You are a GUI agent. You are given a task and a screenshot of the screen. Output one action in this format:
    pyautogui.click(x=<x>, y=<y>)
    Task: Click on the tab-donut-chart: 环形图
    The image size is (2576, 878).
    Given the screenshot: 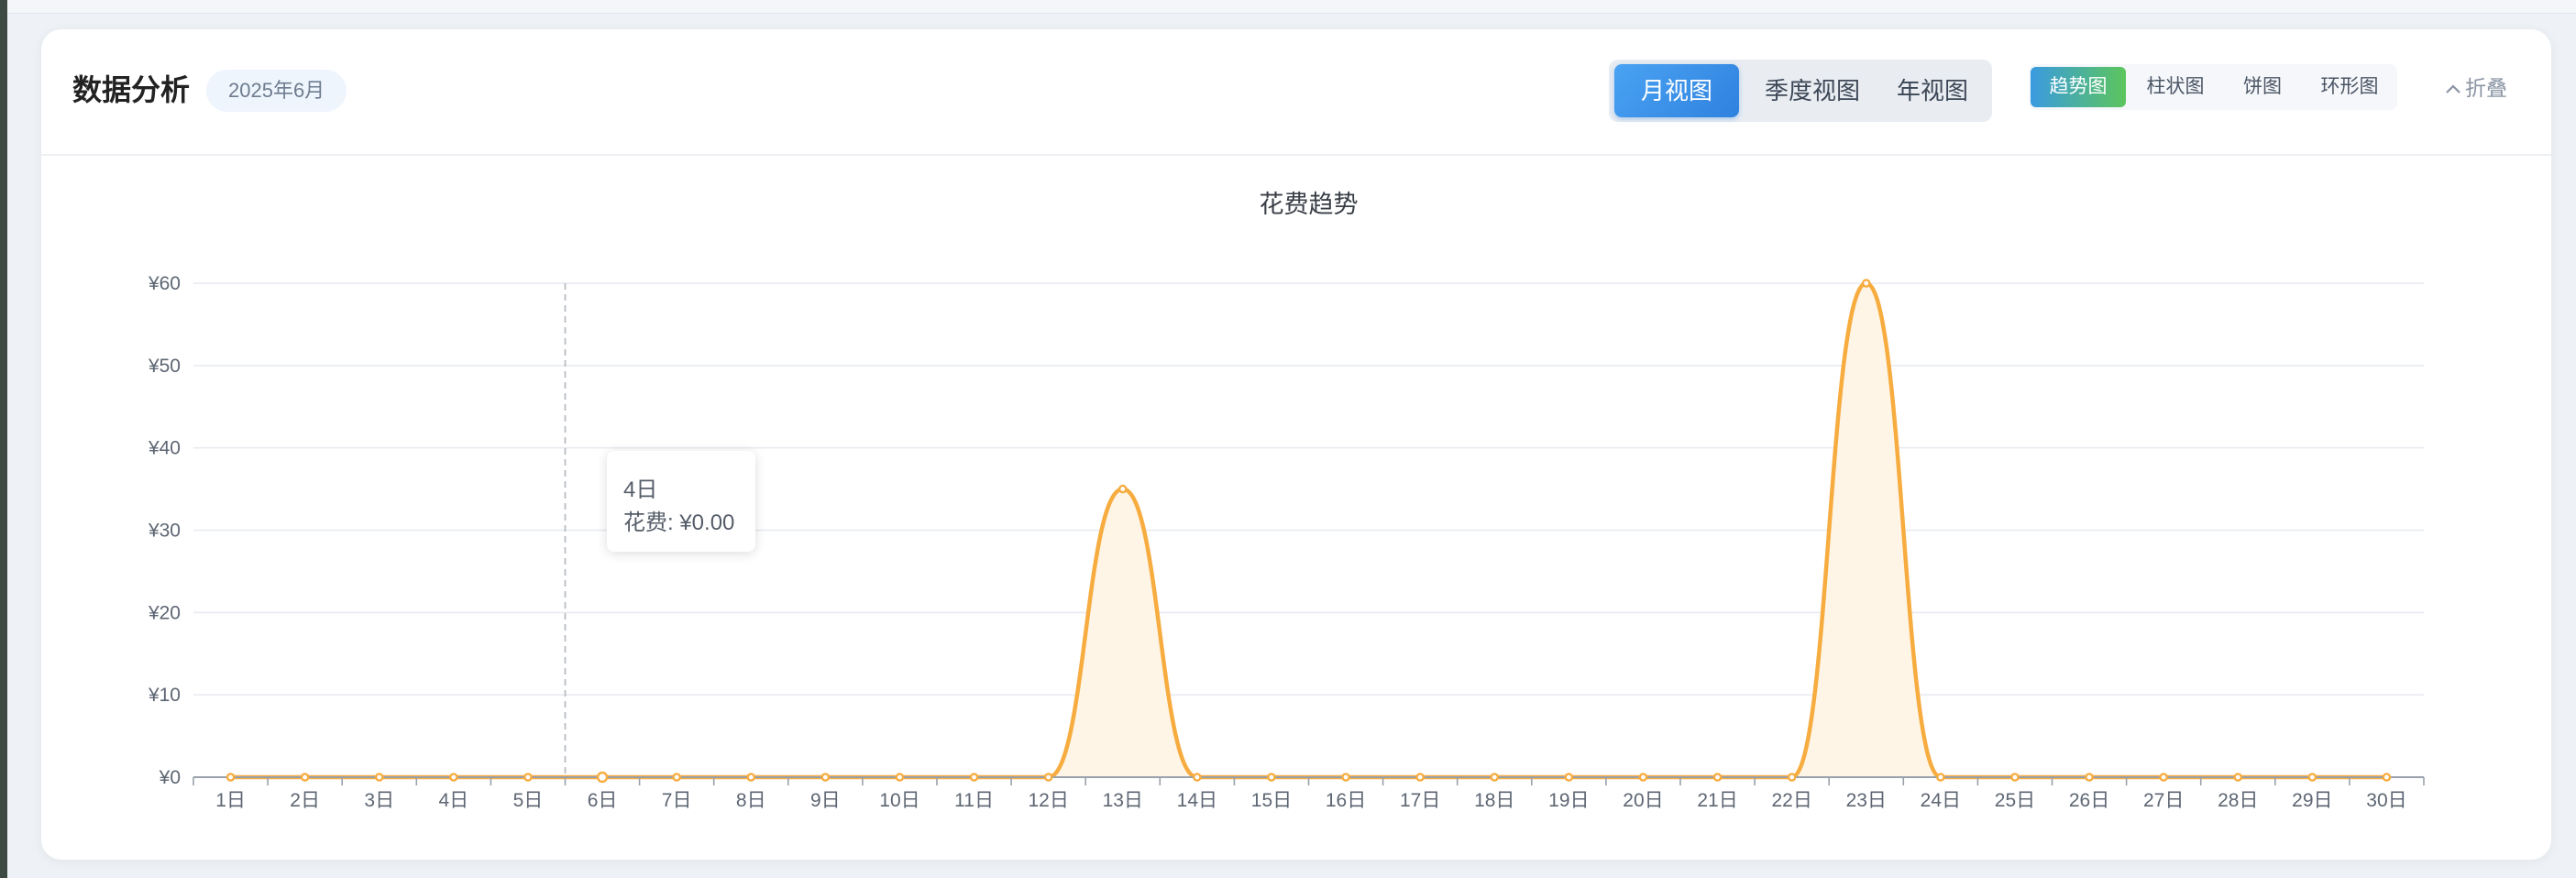 What is the action you would take?
    pyautogui.click(x=2349, y=86)
    